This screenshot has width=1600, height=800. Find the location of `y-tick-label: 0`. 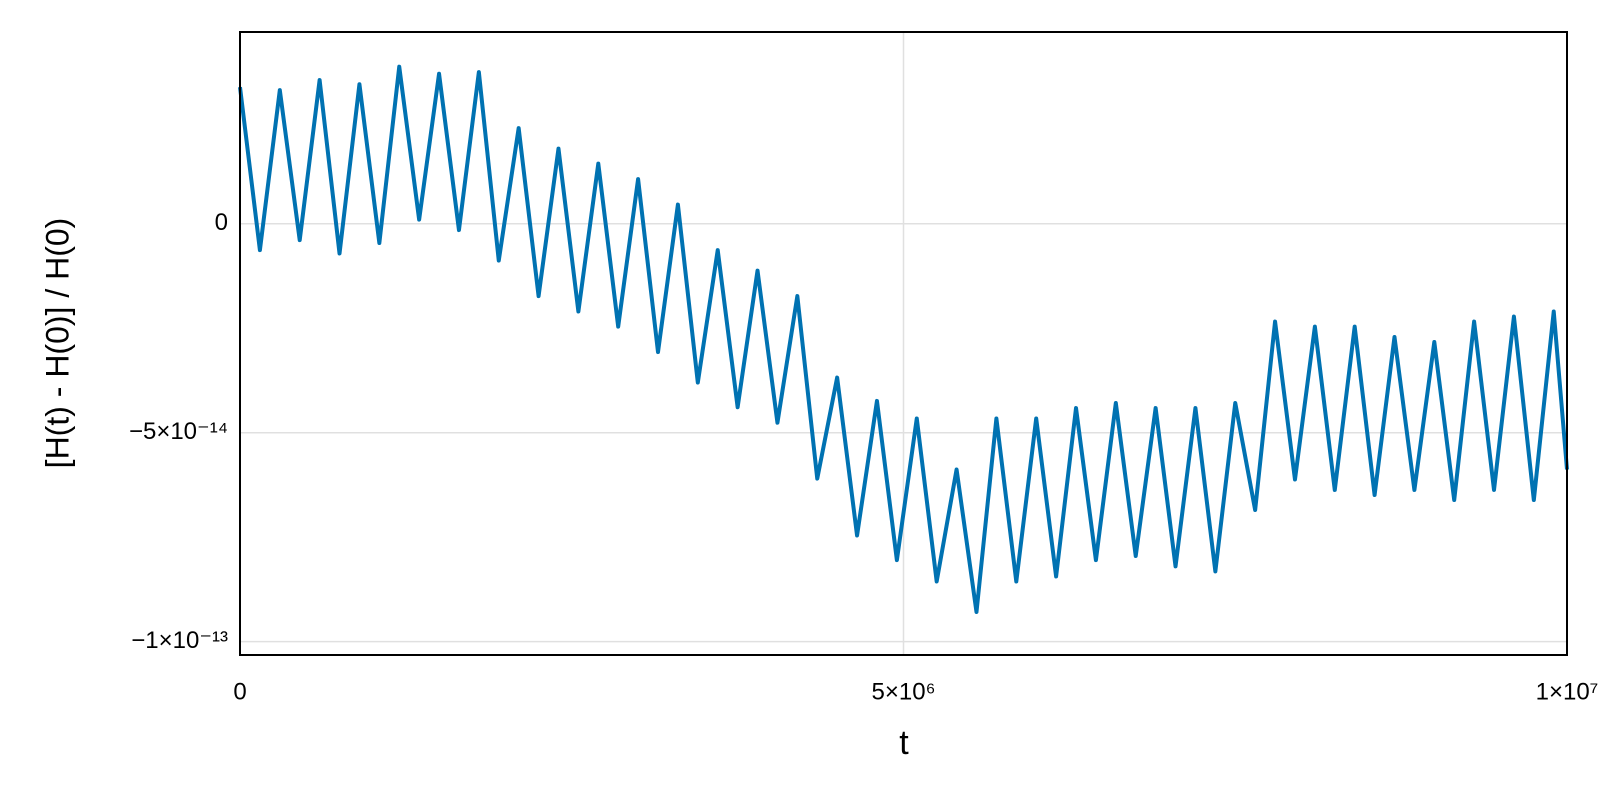

y-tick-label: 0 is located at coordinates (221, 222).